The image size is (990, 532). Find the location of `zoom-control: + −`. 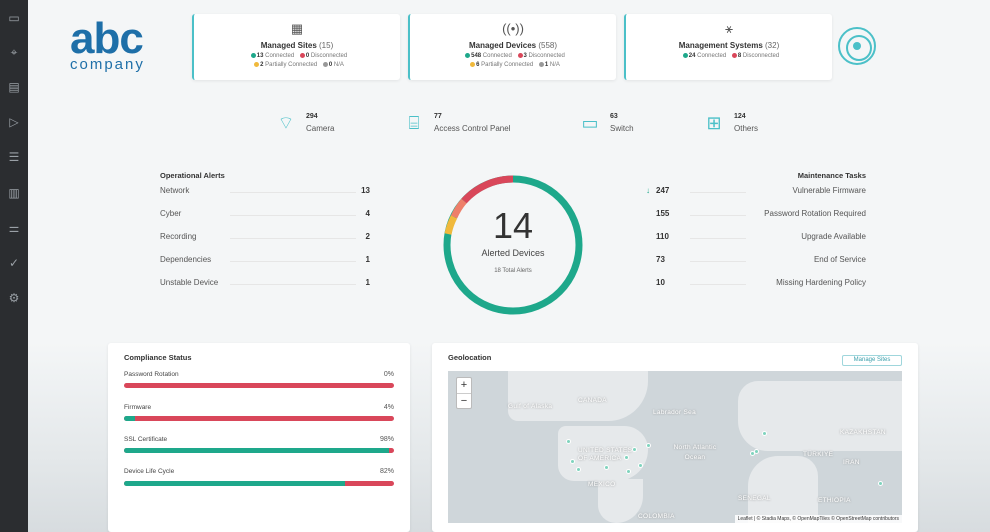

zoom-control: + − is located at coordinates (464, 393).